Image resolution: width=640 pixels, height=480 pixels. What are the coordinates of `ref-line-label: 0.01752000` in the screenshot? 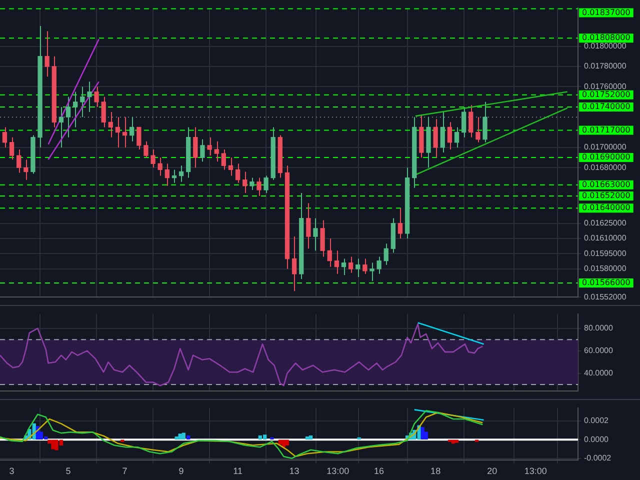 It's located at (606, 94).